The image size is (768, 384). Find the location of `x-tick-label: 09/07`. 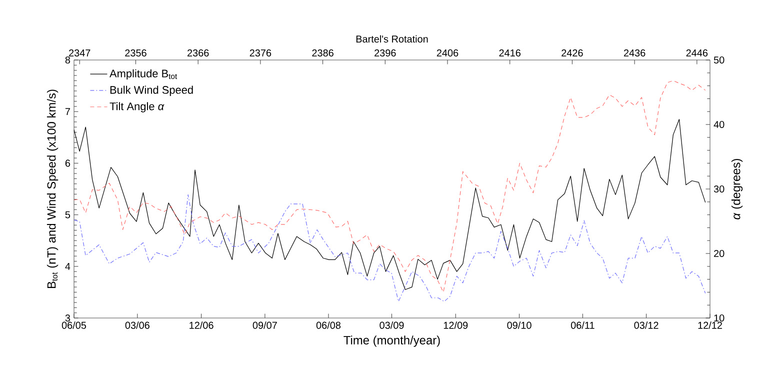

x-tick-label: 09/07 is located at coordinates (264, 325).